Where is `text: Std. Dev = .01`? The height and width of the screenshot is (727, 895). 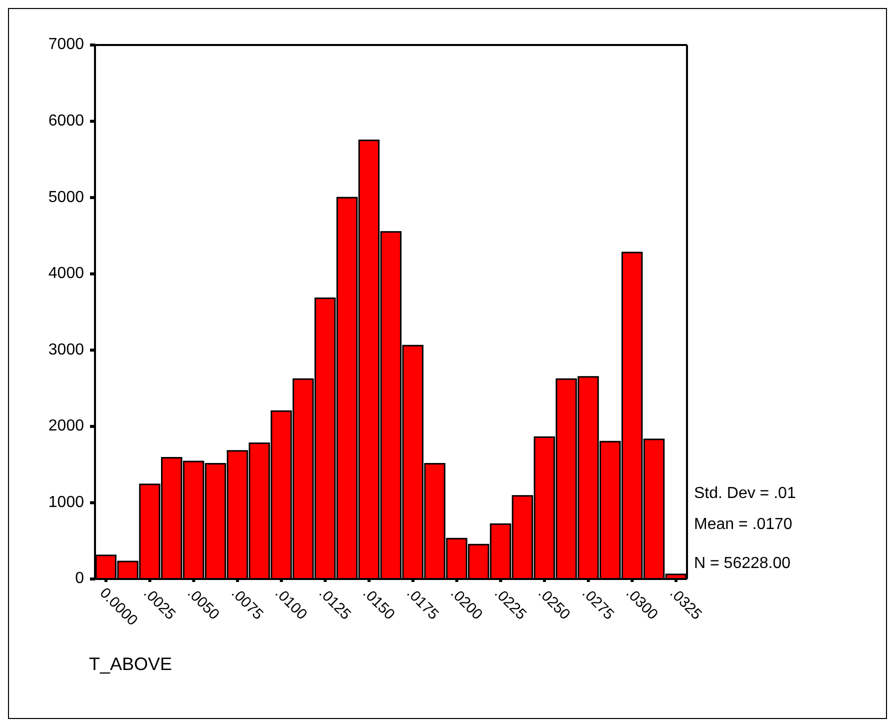 text: Std. Dev = .01 is located at coordinates (745, 494).